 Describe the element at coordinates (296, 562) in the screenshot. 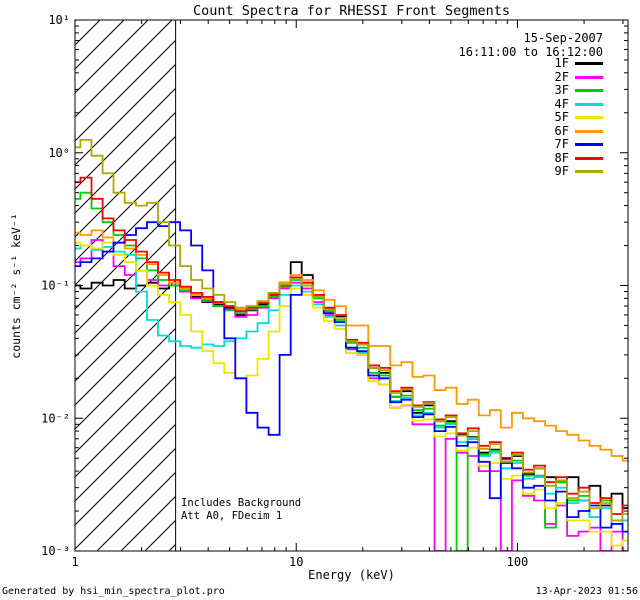

I see `x-tick-label: 10` at that location.